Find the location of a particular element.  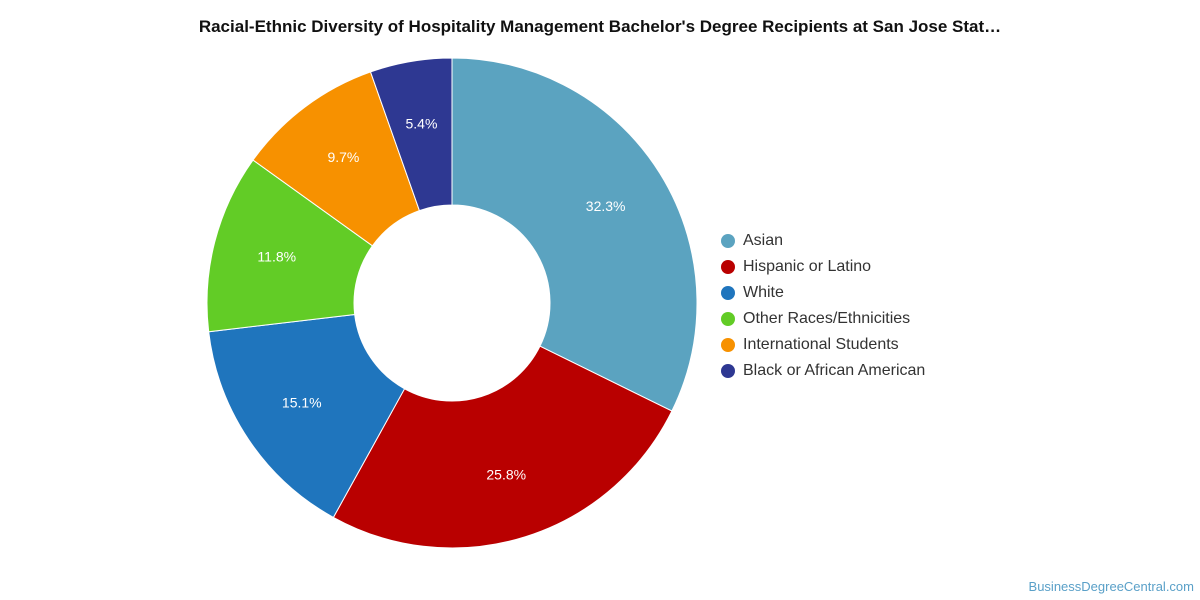

legend-label: International Students is located at coordinates (821, 344).